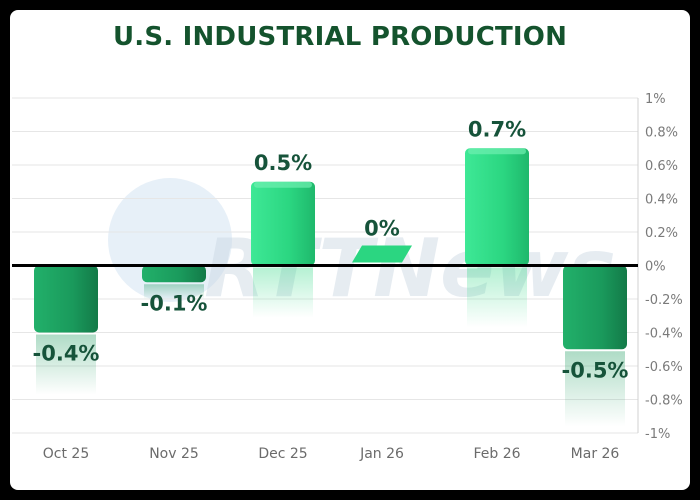 The width and height of the screenshot is (700, 500). Describe the element at coordinates (66, 354) in the screenshot. I see `data-label: -0.4%` at that location.